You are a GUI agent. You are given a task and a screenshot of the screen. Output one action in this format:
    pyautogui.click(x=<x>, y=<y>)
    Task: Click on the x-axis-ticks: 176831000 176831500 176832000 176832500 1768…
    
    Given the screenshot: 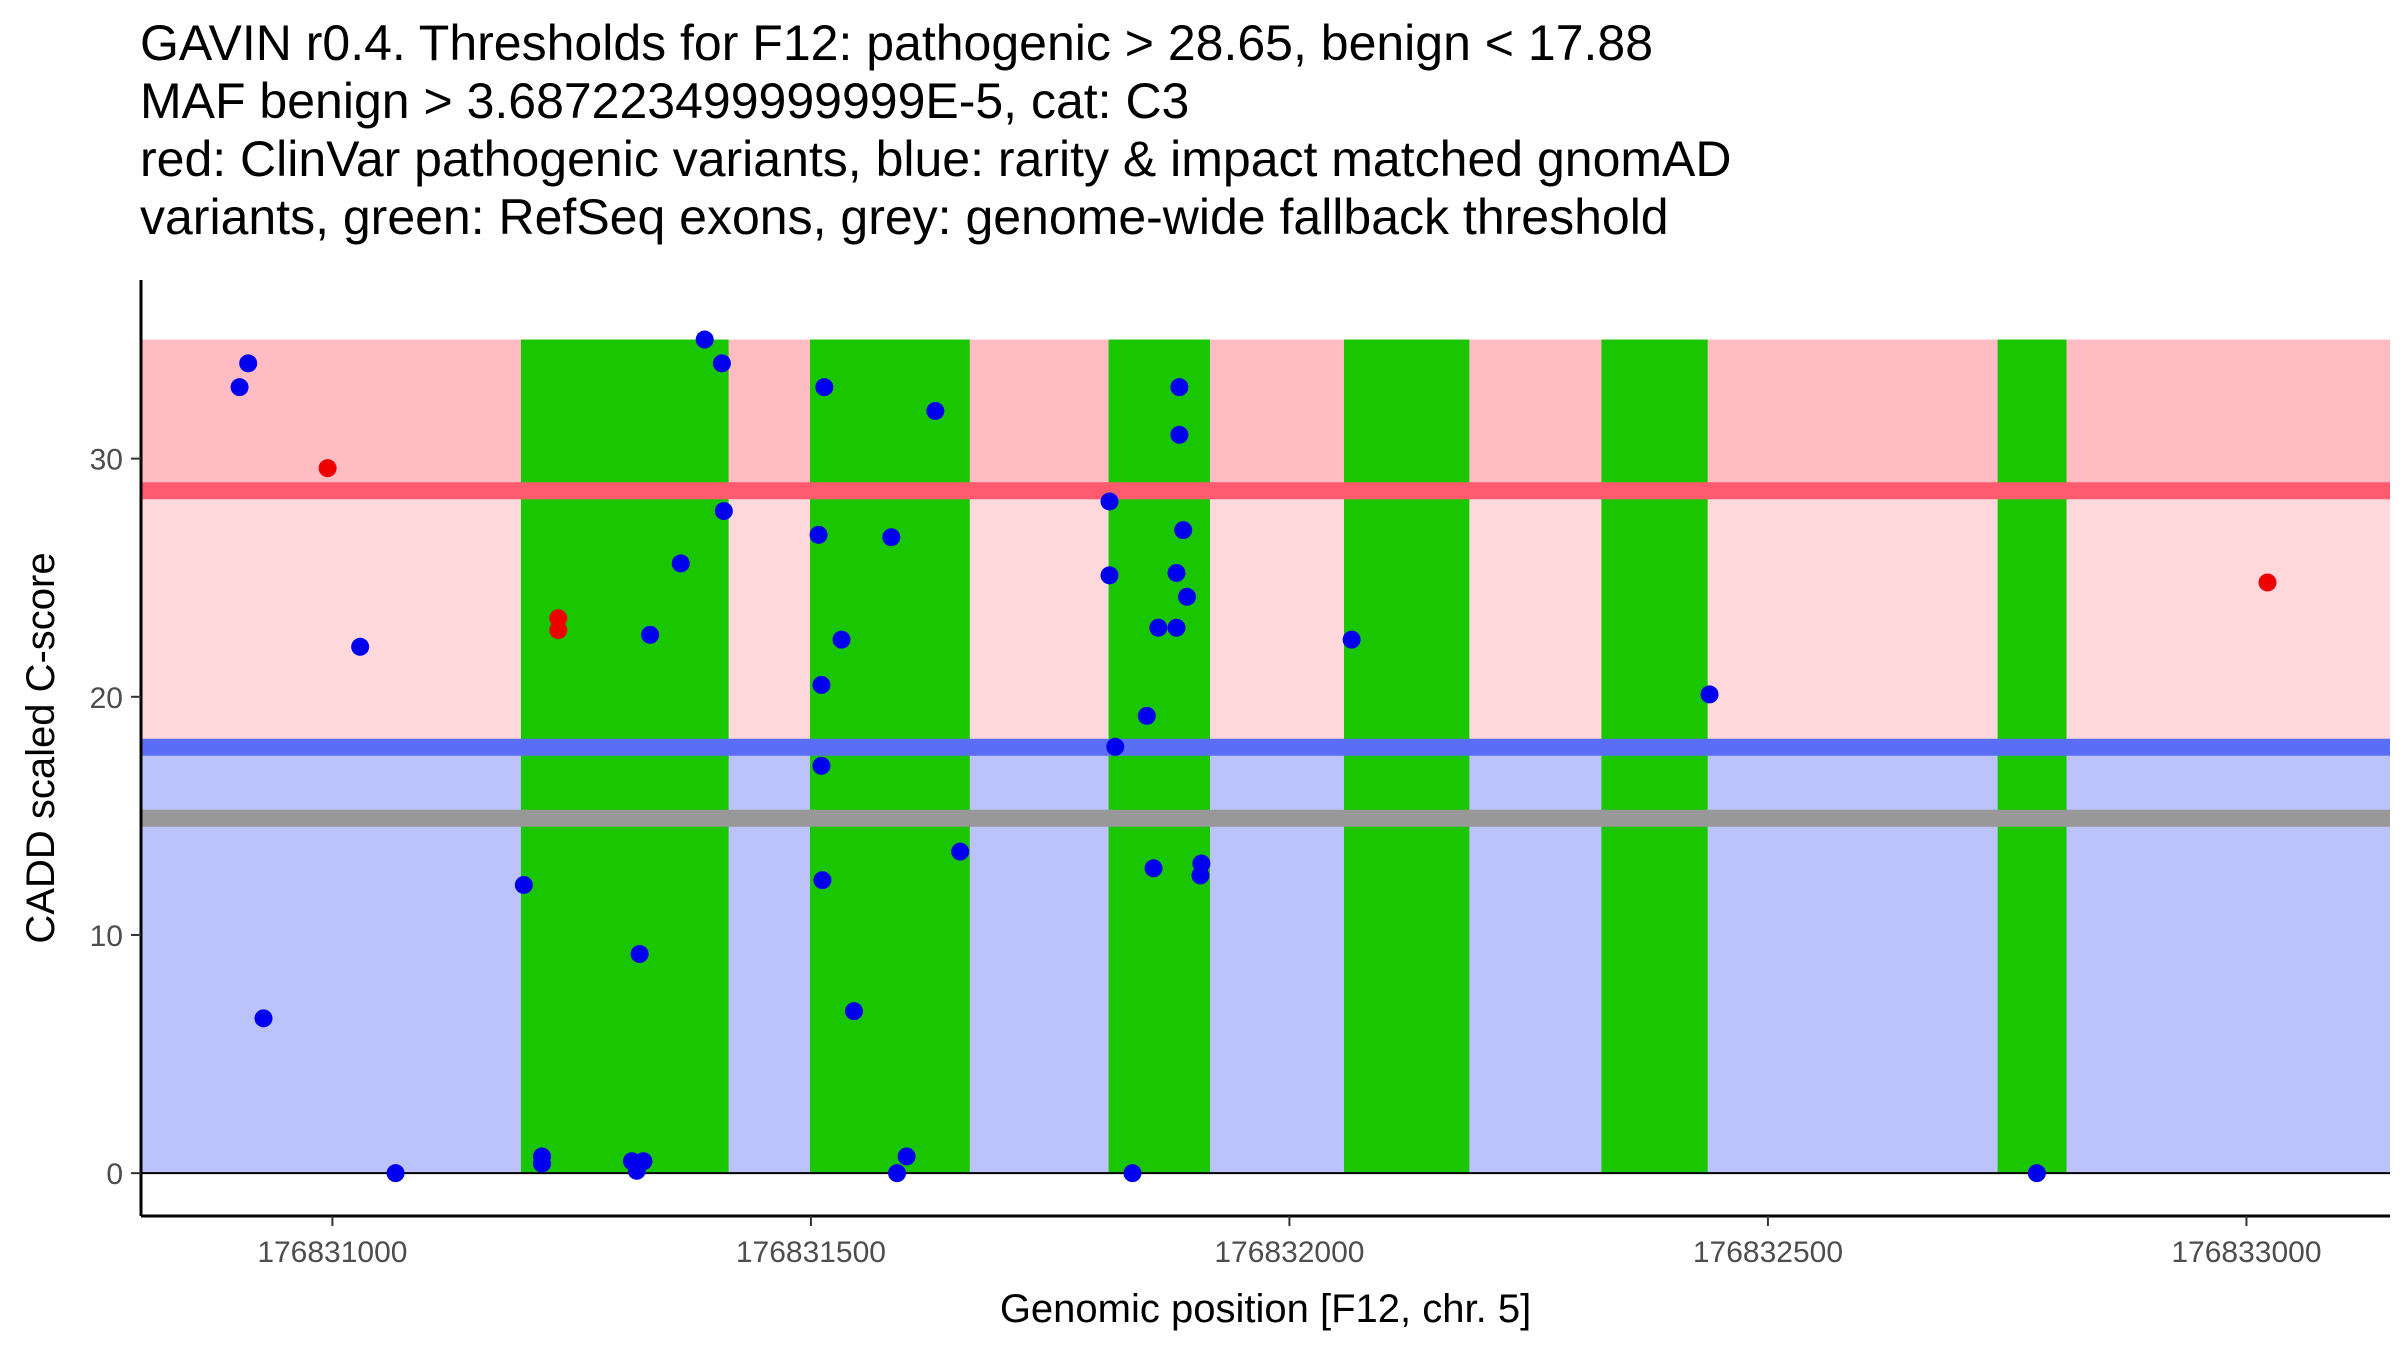 What is the action you would take?
    pyautogui.click(x=1289, y=1242)
    